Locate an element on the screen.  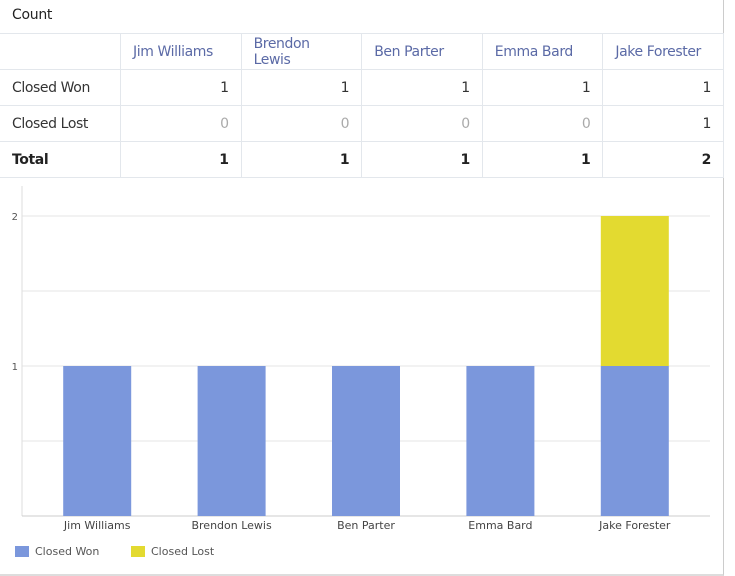
legend-item-closed-won: Closed Won is located at coordinates (57, 551).